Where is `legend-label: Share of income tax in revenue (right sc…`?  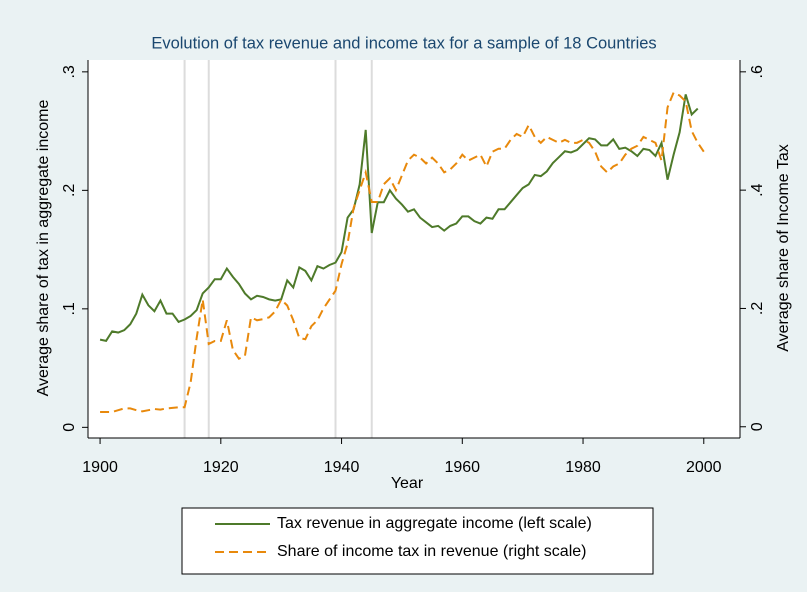
legend-label: Share of income tax in revenue (right sc… is located at coordinates (431, 551).